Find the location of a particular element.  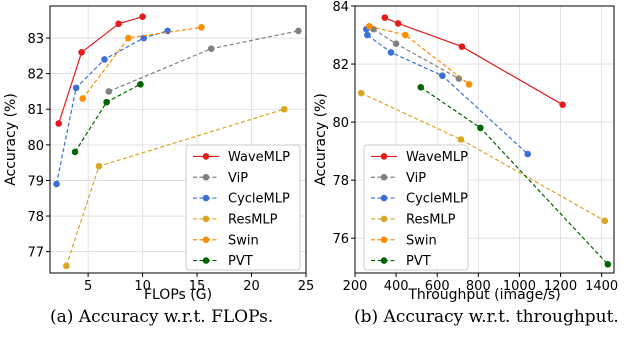

x-tick-label: 1200 is located at coordinates (560, 286).